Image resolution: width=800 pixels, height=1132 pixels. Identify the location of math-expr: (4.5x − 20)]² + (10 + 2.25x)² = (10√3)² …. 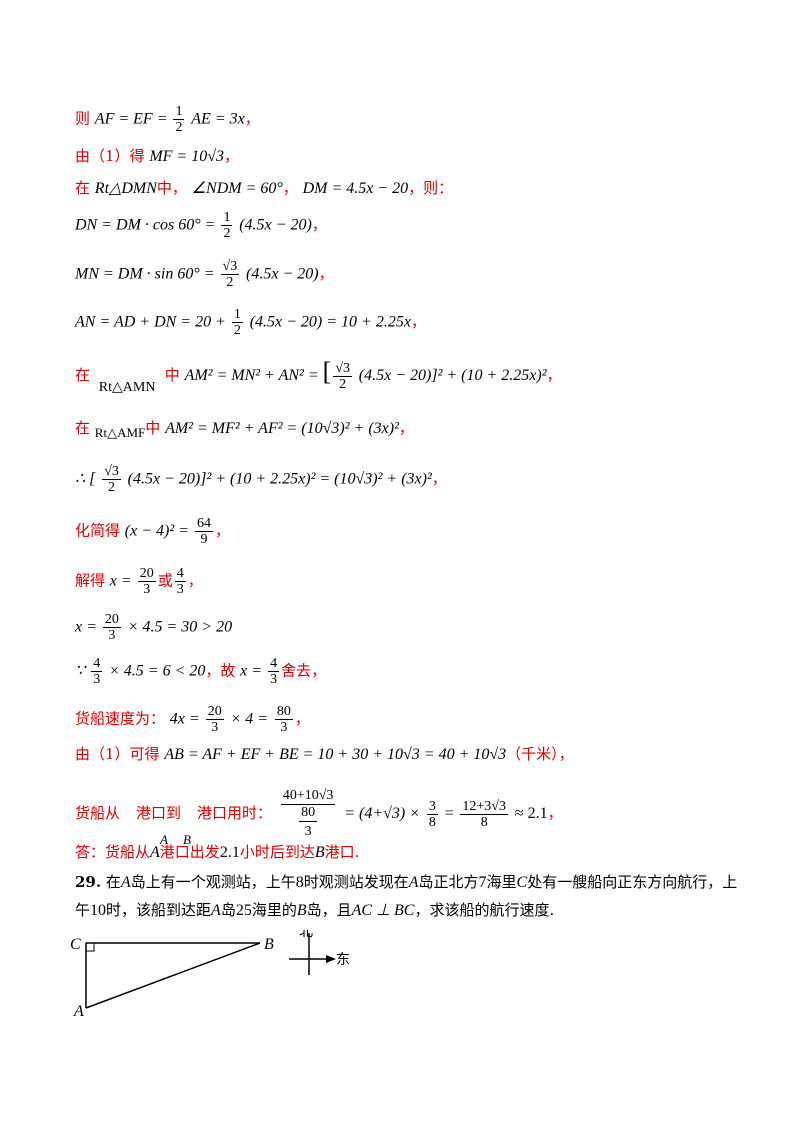
(279, 479).